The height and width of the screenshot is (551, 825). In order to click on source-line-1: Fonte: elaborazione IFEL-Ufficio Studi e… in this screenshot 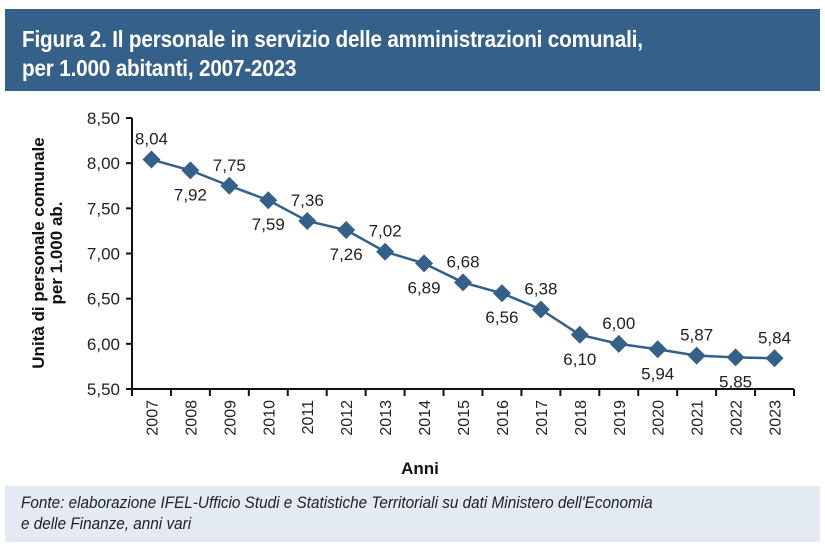, I will do `click(337, 502)`.